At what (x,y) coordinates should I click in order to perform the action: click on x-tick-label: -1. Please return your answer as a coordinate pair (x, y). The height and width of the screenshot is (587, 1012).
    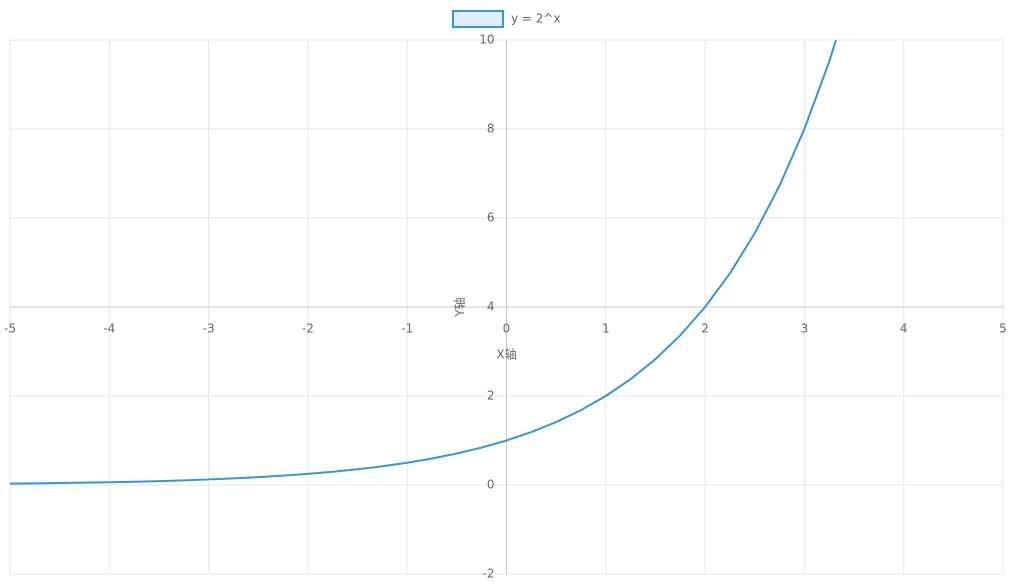
    Looking at the image, I should click on (407, 329).